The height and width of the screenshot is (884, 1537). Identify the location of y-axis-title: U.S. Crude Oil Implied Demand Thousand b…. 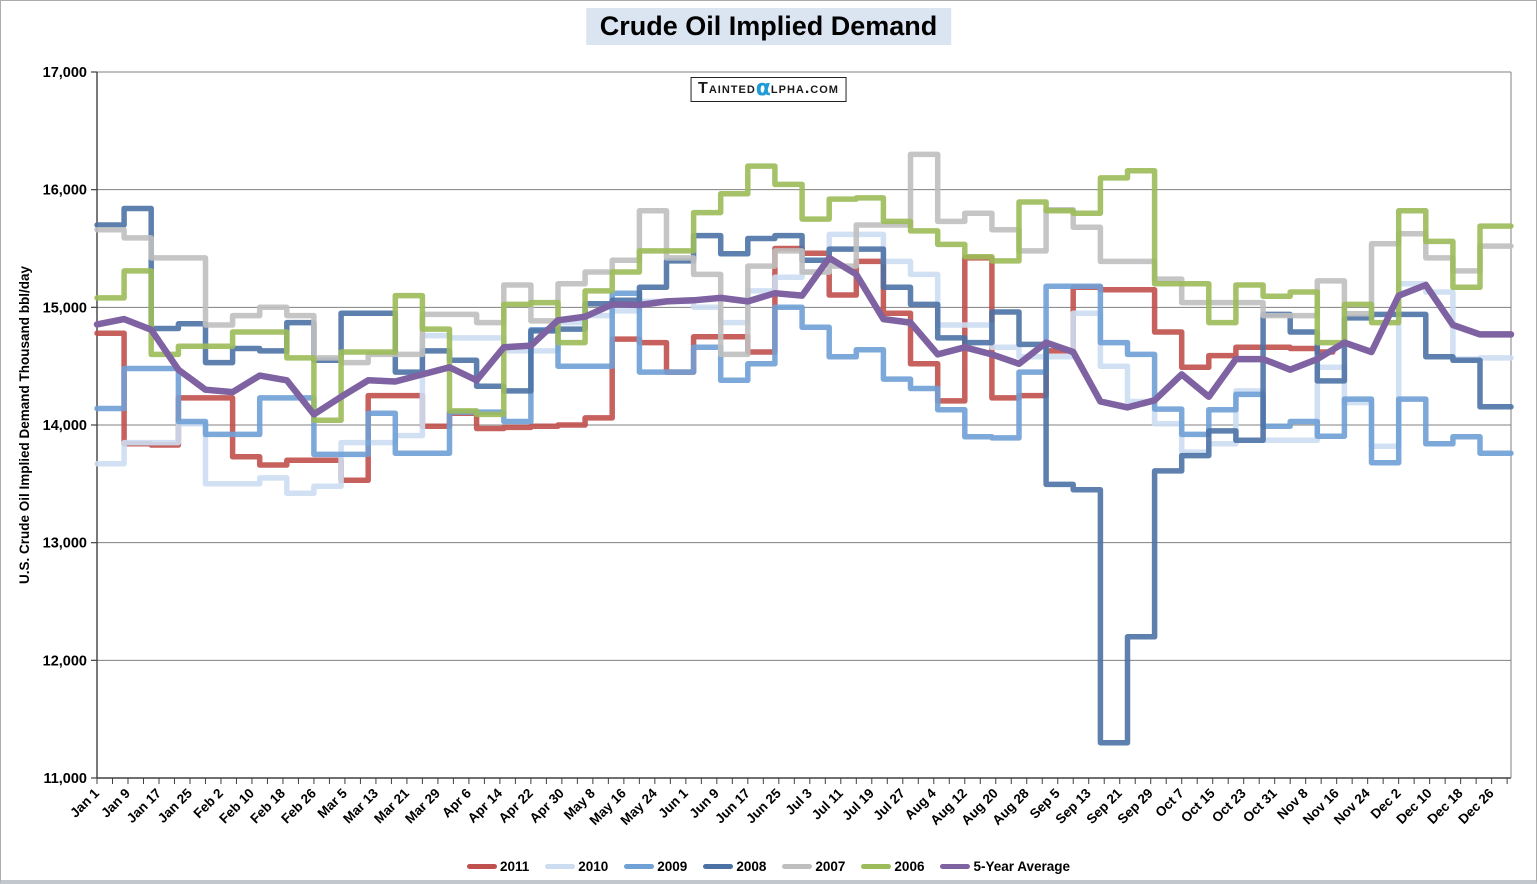
(24, 424).